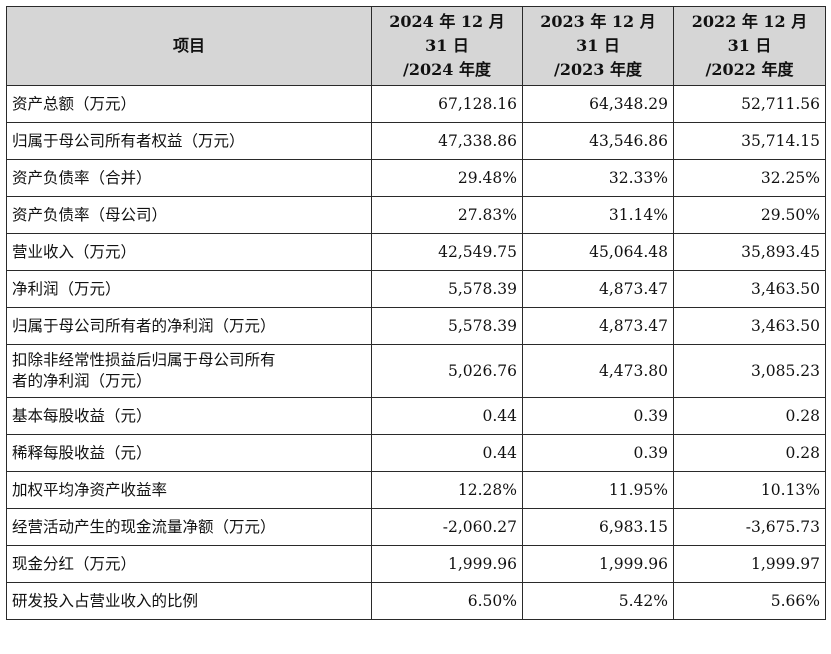 The width and height of the screenshot is (831, 654). I want to click on header-2022-line3: /2022 年度, so click(749, 69).